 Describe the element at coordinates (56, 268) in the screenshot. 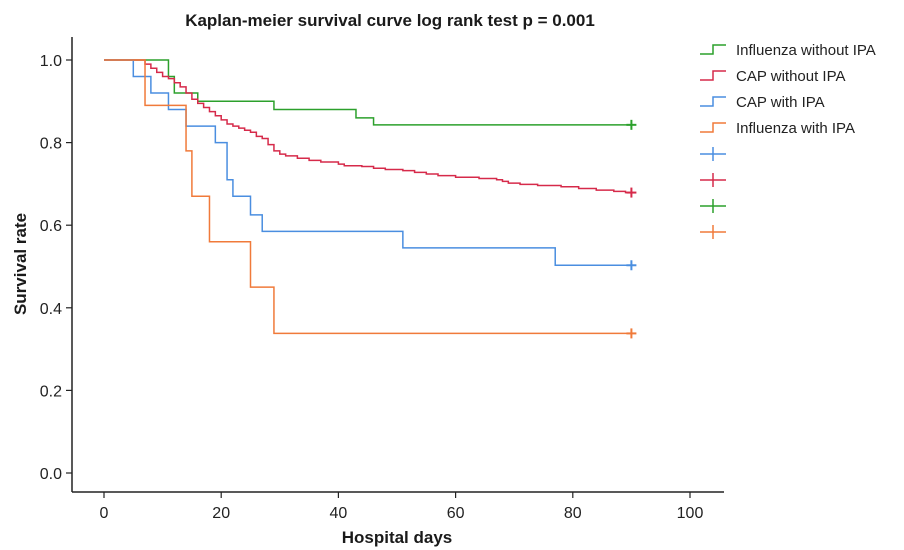

I see `y-ticks: 0.0 0.2 0.4 0.6 0.8 1.0` at that location.